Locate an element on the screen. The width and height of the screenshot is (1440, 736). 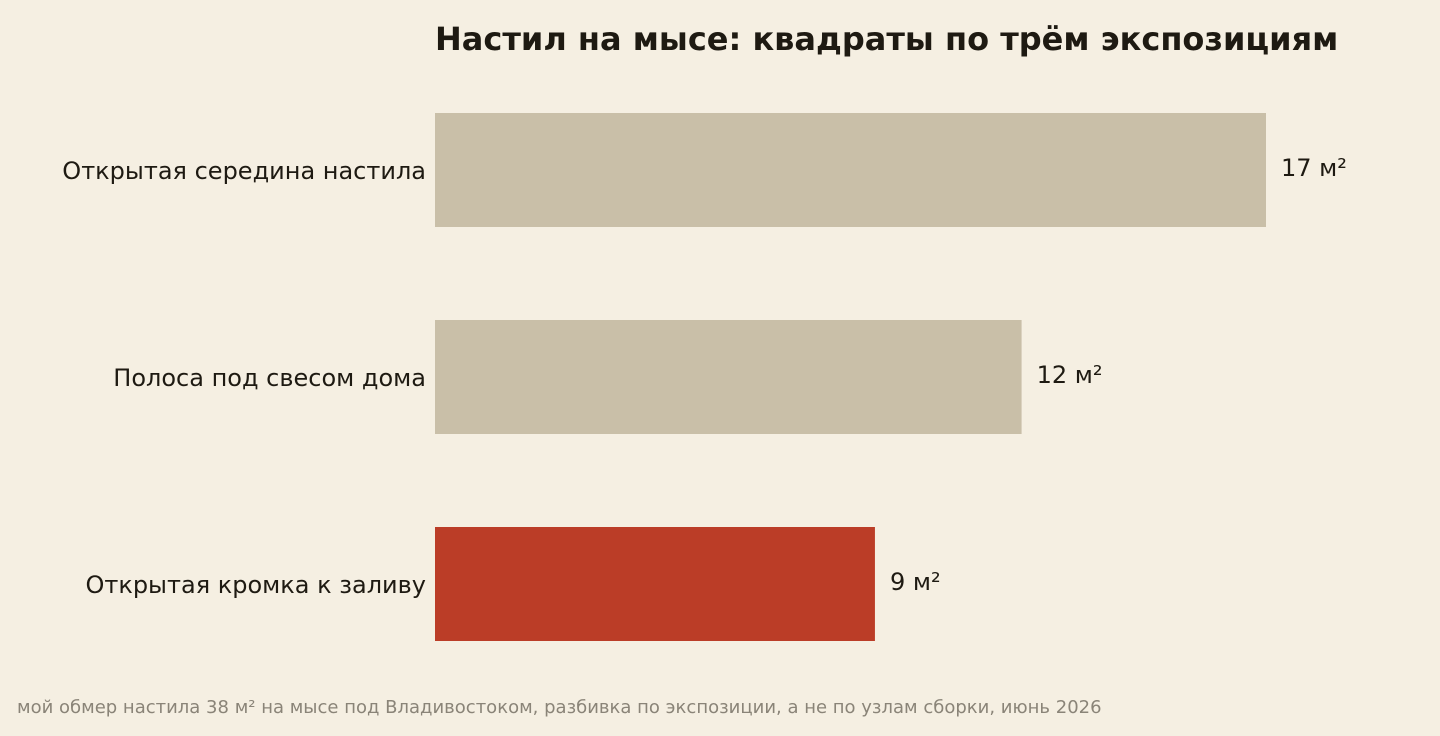
category-label: Открытая кромка к заливу is located at coordinates (255, 585).